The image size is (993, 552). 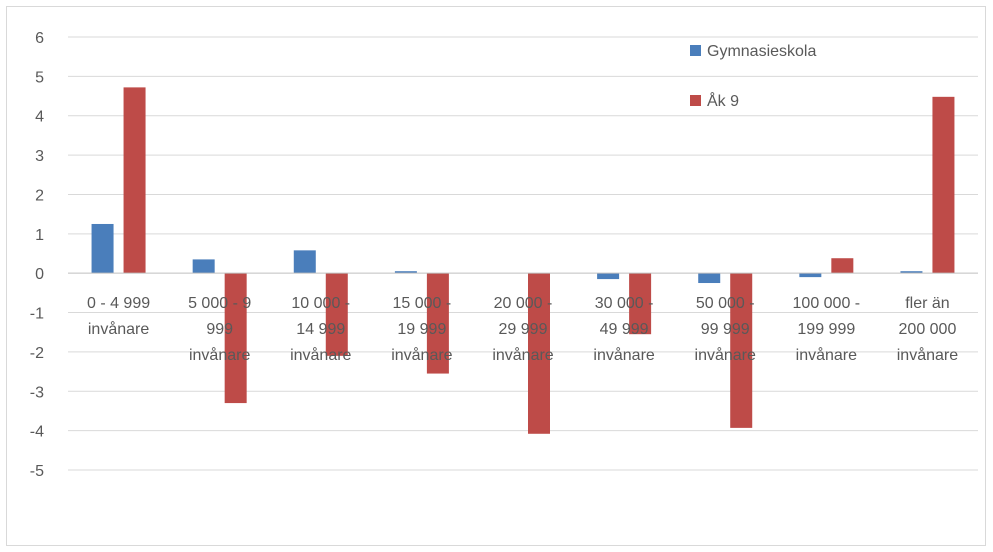 I want to click on category-label-line: 5 000 - 9, so click(x=219, y=303).